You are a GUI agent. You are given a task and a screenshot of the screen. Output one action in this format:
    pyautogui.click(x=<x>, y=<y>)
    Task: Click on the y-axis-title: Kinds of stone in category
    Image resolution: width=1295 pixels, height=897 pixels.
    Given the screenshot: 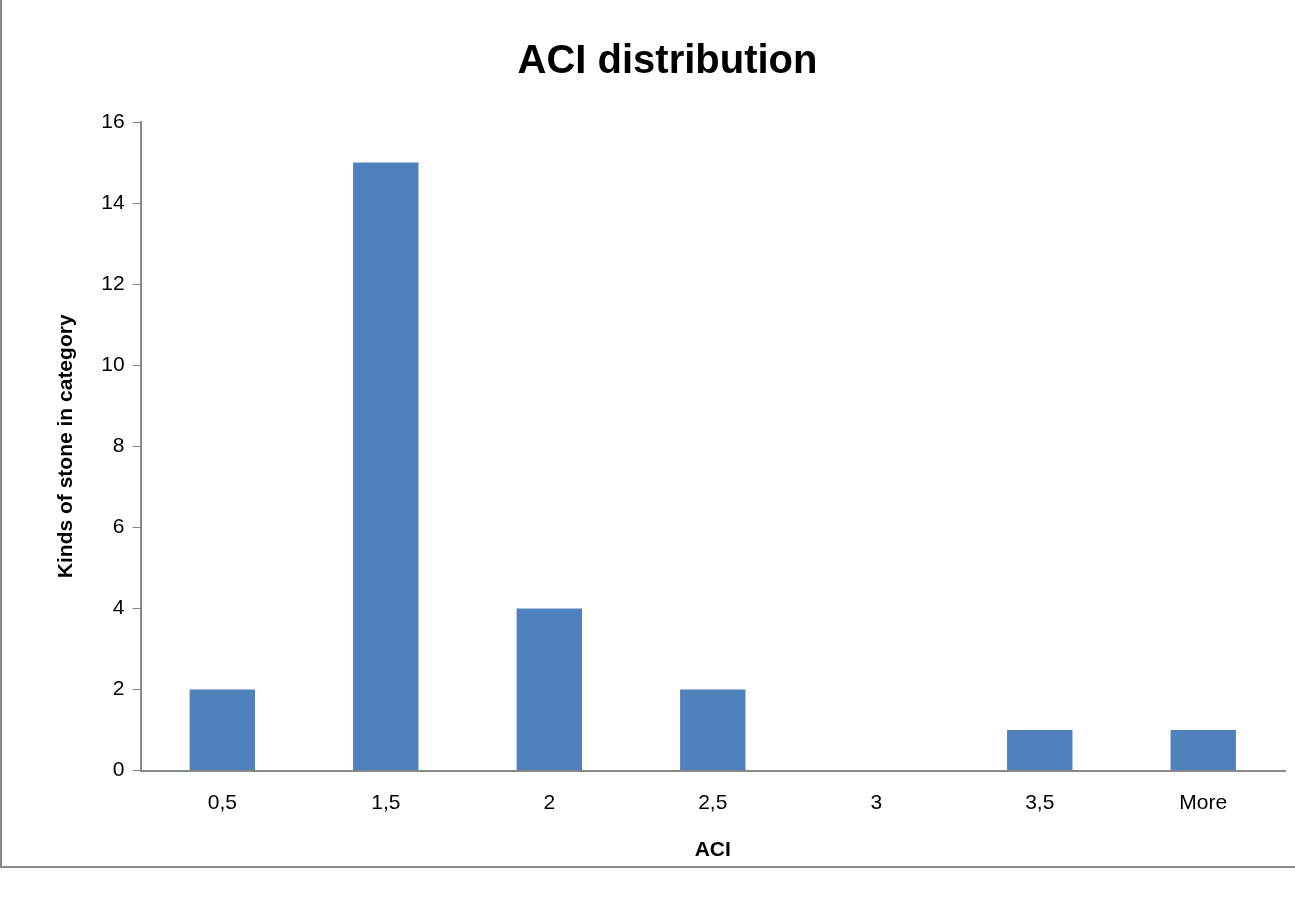 What is the action you would take?
    pyautogui.click(x=65, y=446)
    